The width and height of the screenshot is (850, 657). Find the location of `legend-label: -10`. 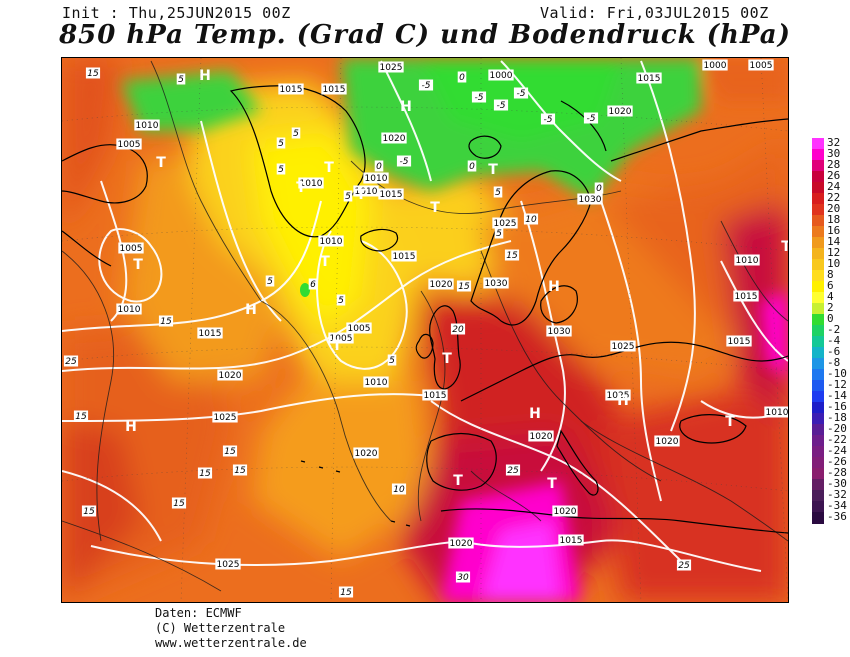

legend-label: -10 is located at coordinates (837, 373).